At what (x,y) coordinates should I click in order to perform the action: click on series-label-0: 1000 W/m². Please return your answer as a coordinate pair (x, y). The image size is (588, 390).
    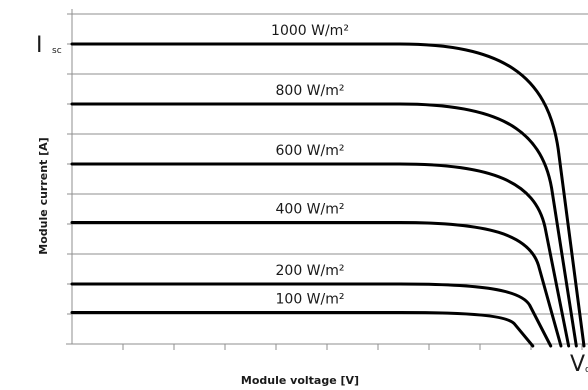
    Looking at the image, I should click on (310, 31).